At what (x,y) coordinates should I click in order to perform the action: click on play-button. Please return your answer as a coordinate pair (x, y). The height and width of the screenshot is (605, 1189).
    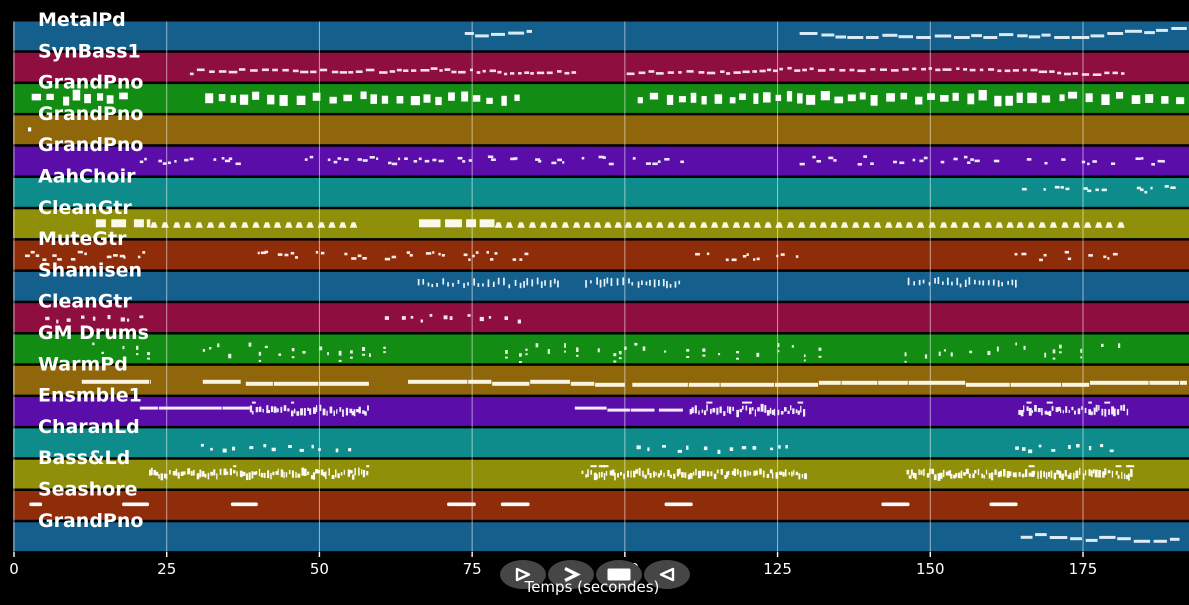
    Looking at the image, I should click on (523, 574).